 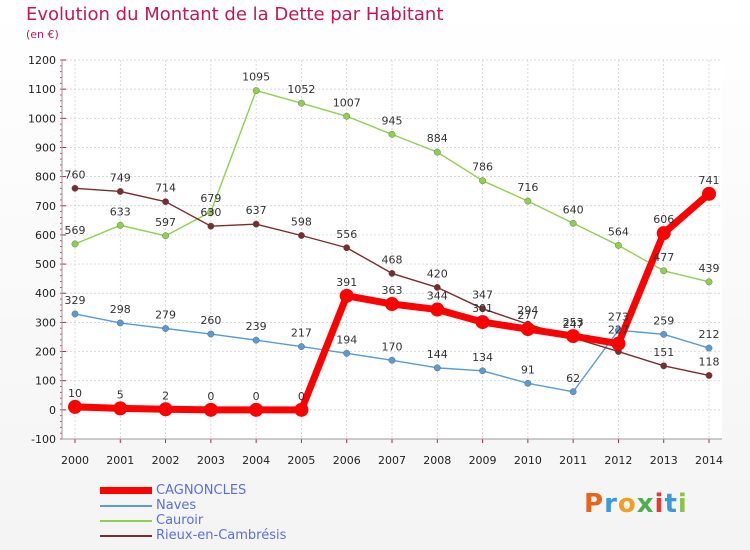 I want to click on data-label: 597, so click(x=165, y=222).